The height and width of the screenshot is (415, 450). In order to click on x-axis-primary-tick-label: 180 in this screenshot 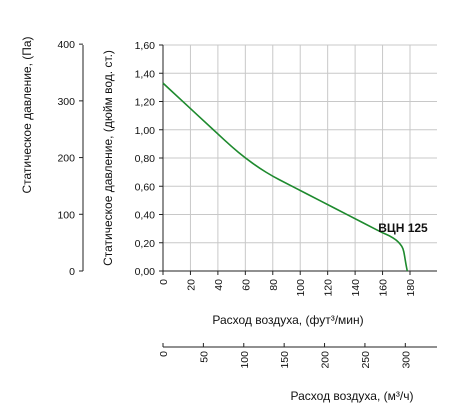, I will do `click(411, 288)`.